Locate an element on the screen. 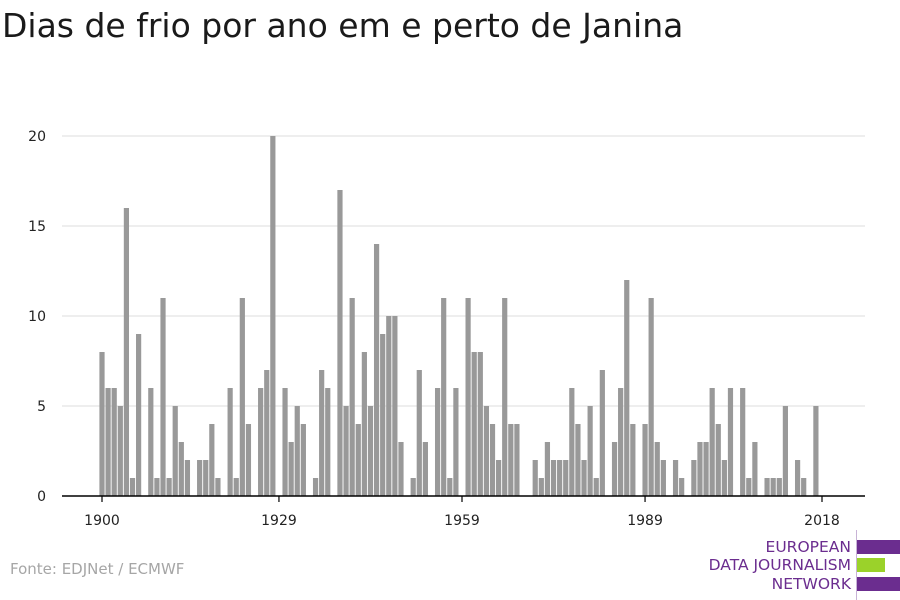 The image size is (900, 600). bar-1900 is located at coordinates (102, 424).